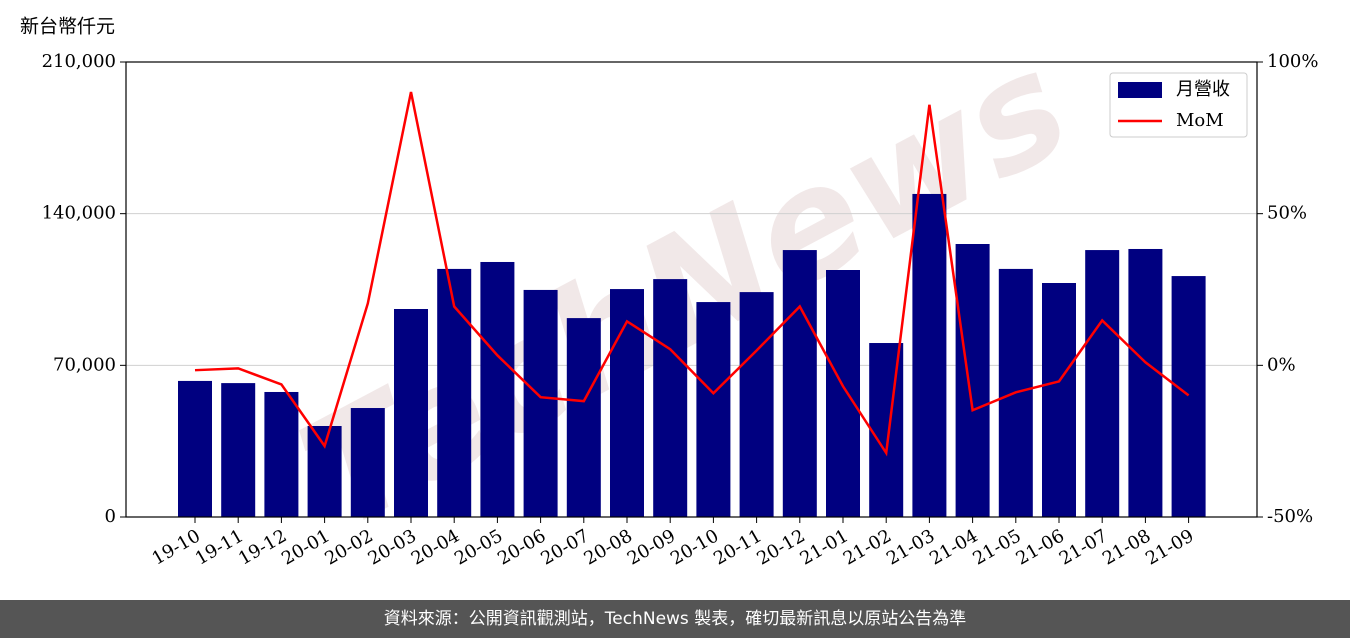 Image resolution: width=1350 pixels, height=638 pixels. What do you see at coordinates (219, 547) in the screenshot?
I see `x-tick-label: 19-11` at bounding box center [219, 547].